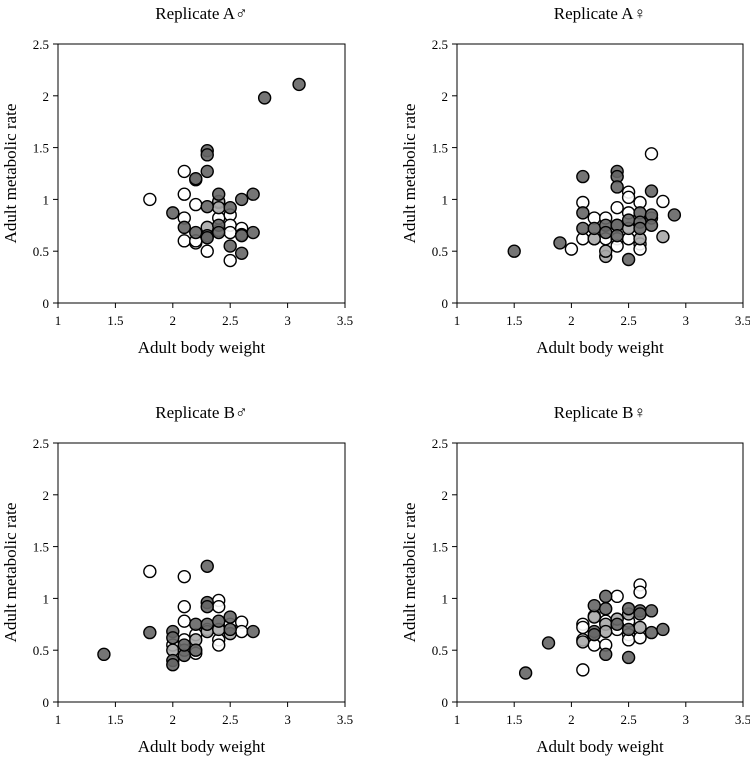 The width and height of the screenshot is (750, 759). I want to click on y-axis-label: Adult metabolic rate, so click(10, 573).